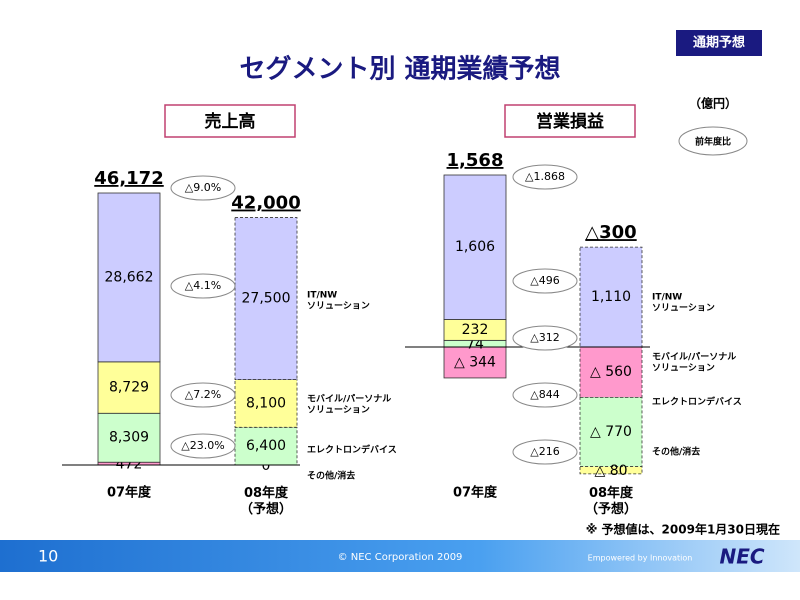  I want to click on badge: 通期予想, so click(719, 43).